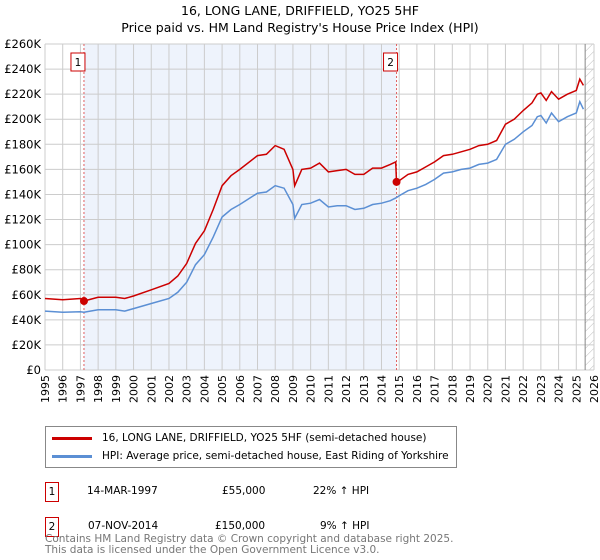 This screenshot has height=560, width=600. What do you see at coordinates (22, 144) in the screenshot?
I see `y-tick-label: £180K` at bounding box center [22, 144].